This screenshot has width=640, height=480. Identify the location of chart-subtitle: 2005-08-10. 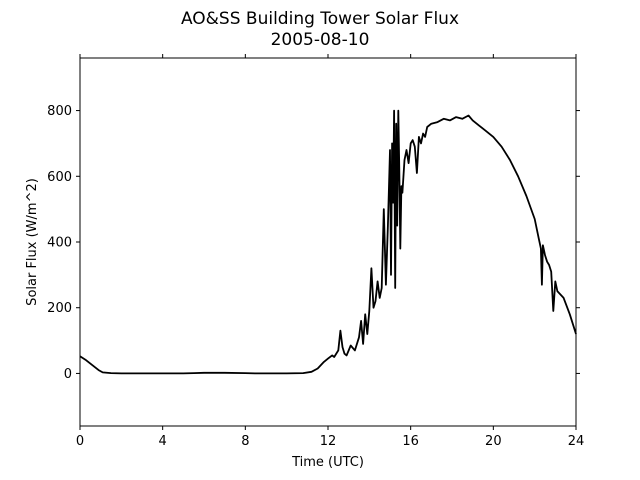
(320, 40).